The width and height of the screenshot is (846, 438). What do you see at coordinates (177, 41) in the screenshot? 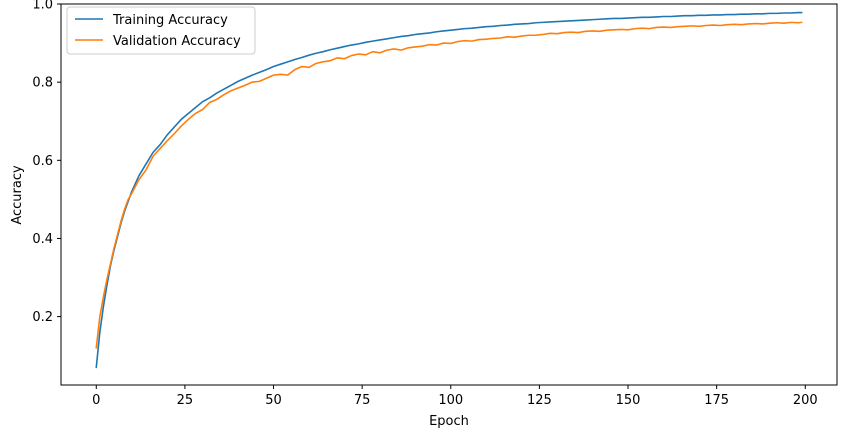
I see `legend-label-validation: Validation Accuracy` at bounding box center [177, 41].